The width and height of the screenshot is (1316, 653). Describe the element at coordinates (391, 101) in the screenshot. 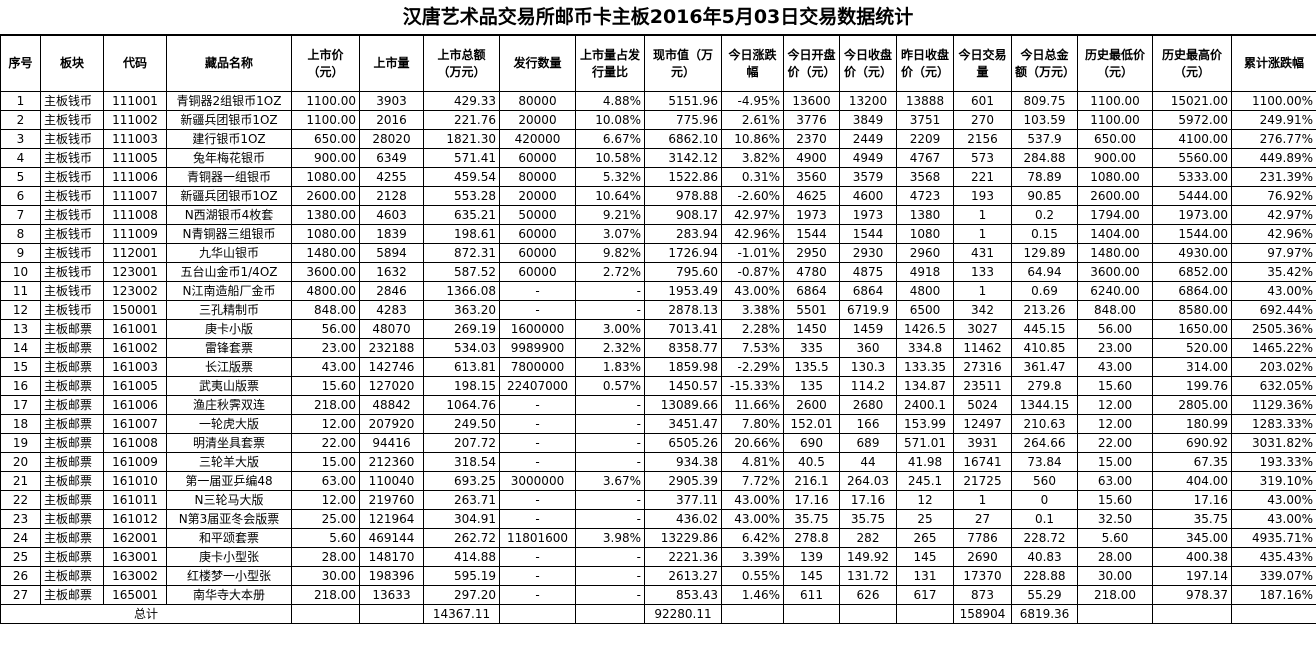

I see `table-cell: 3903` at that location.